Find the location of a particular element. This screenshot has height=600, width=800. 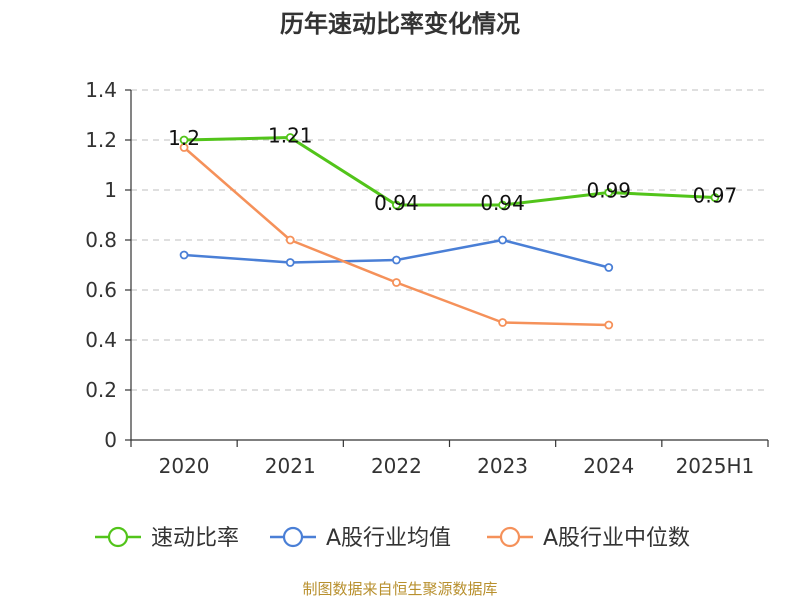

y-tick-label: 0.4 is located at coordinates (101, 340).